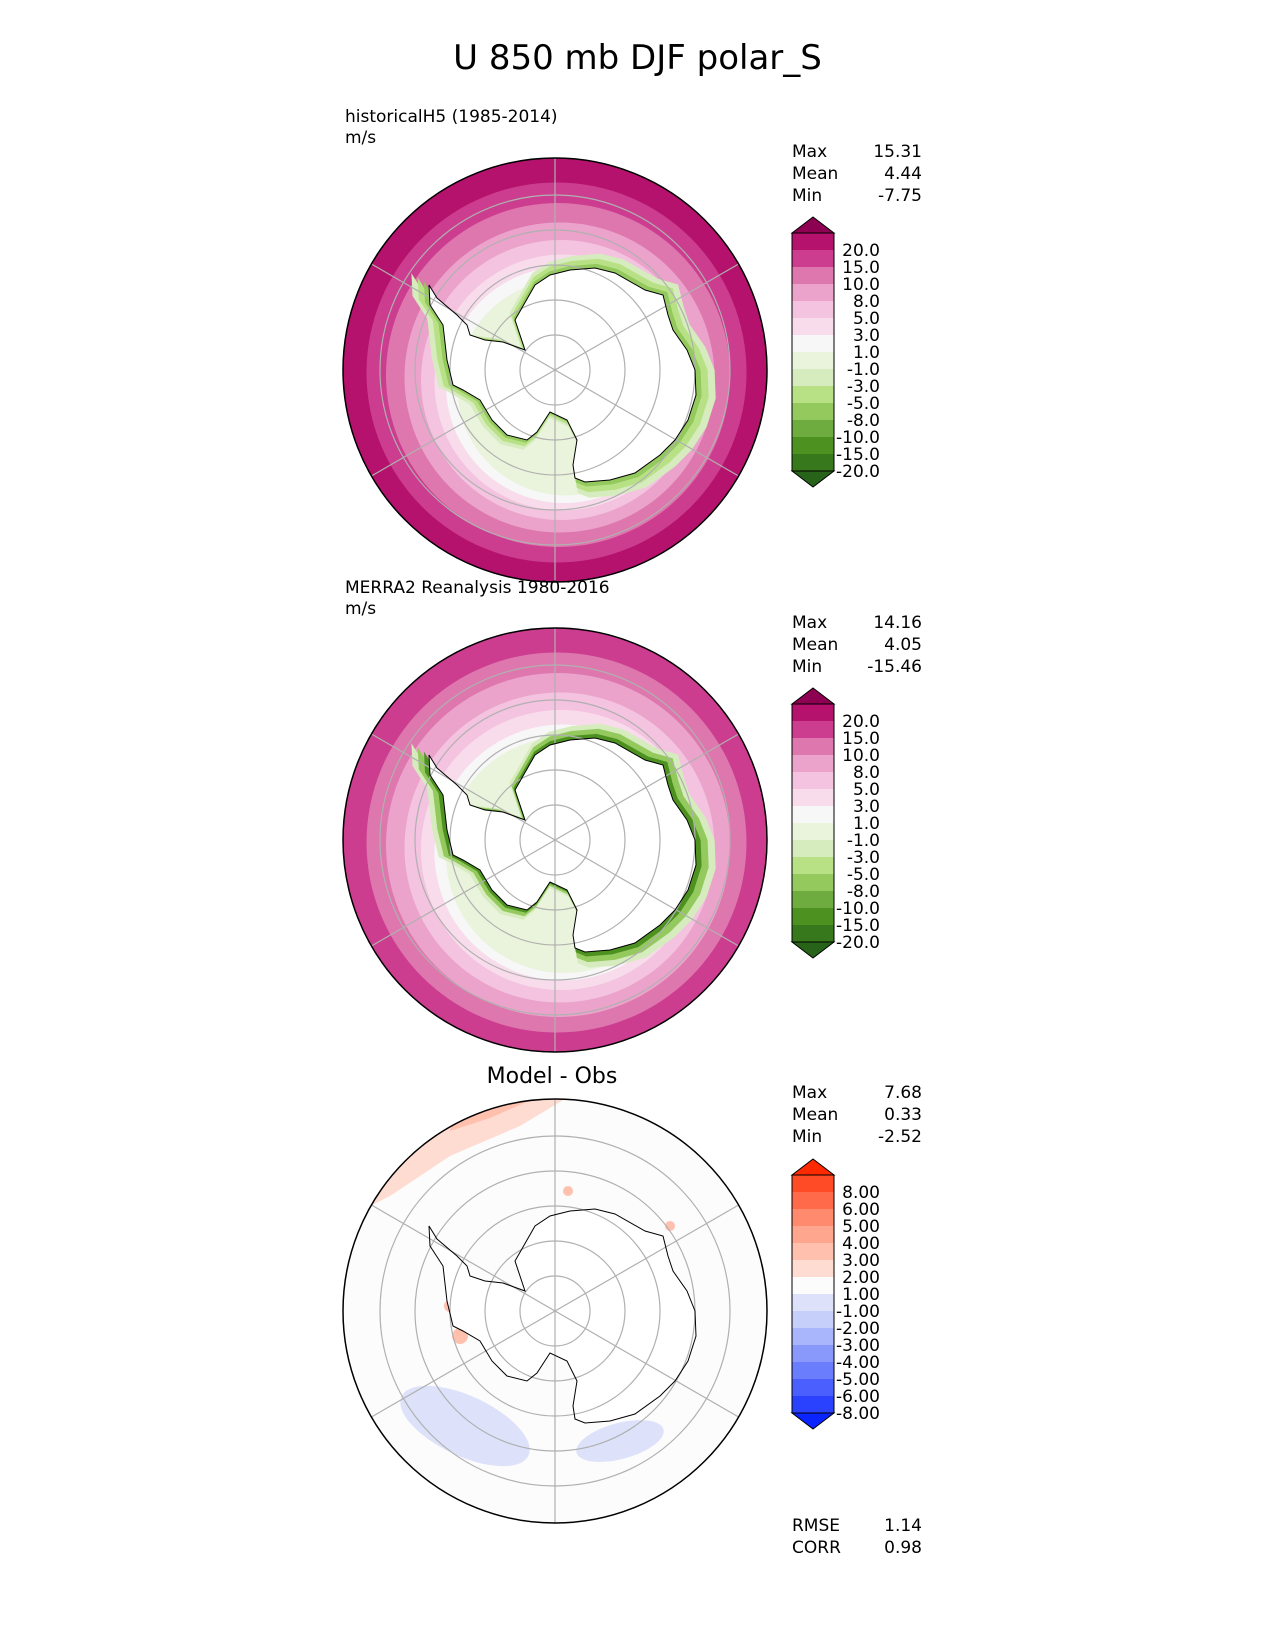 The image size is (1275, 1650). I want to click on model-polar-map, so click(555, 370).